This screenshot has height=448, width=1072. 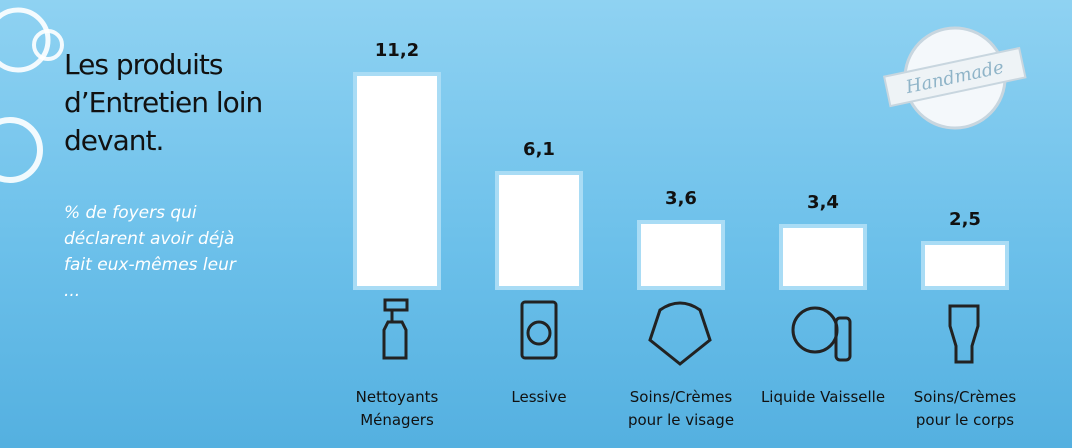 I want to click on x-tick-label: Nettoyants Ménagers, so click(x=397, y=408).